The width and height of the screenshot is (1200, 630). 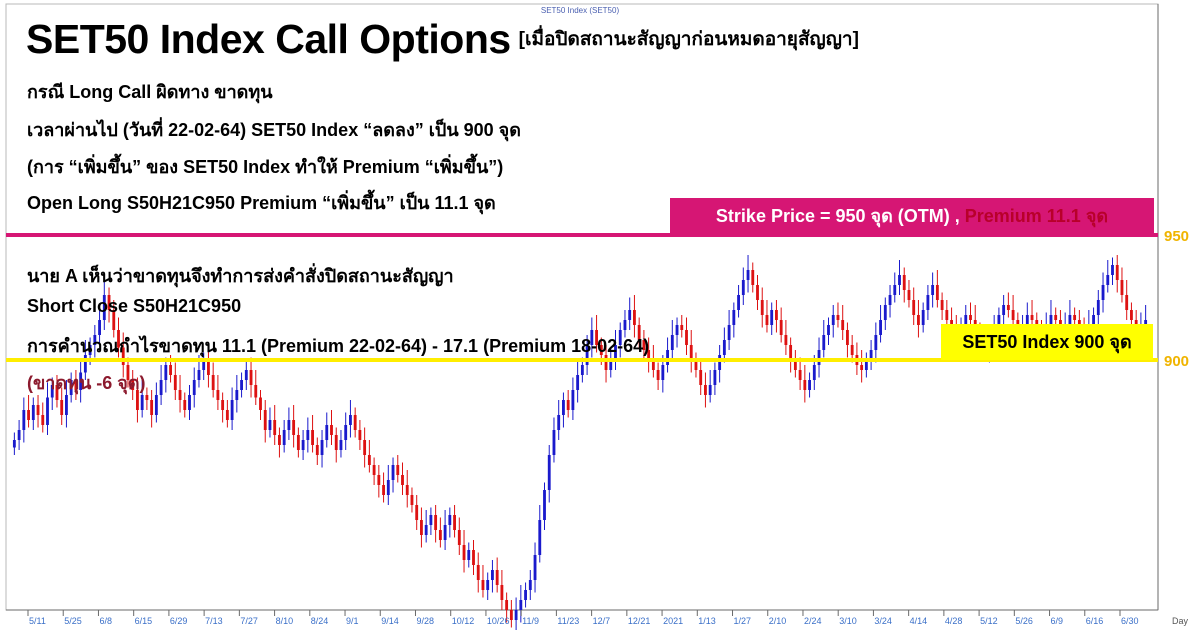 What do you see at coordinates (73, 621) in the screenshot?
I see `x-tick-label: 5/25` at bounding box center [73, 621].